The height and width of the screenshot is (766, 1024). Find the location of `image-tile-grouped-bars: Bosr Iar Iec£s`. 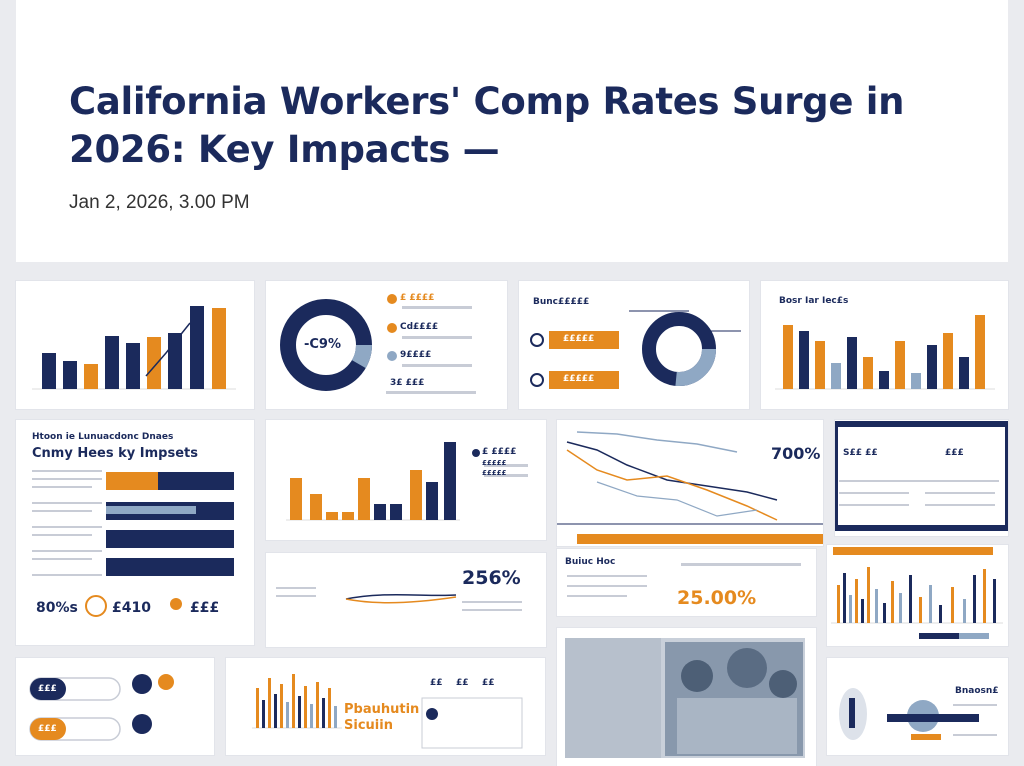

image-tile-grouped-bars: Bosr Iar Iec£s is located at coordinates (884, 345).